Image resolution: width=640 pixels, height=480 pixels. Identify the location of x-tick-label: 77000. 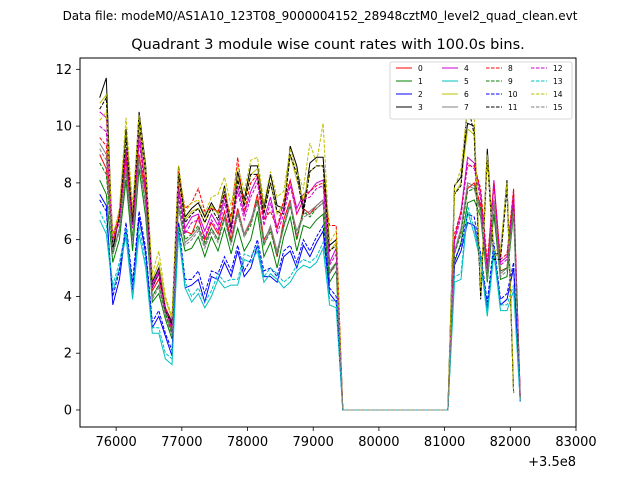
(181, 442).